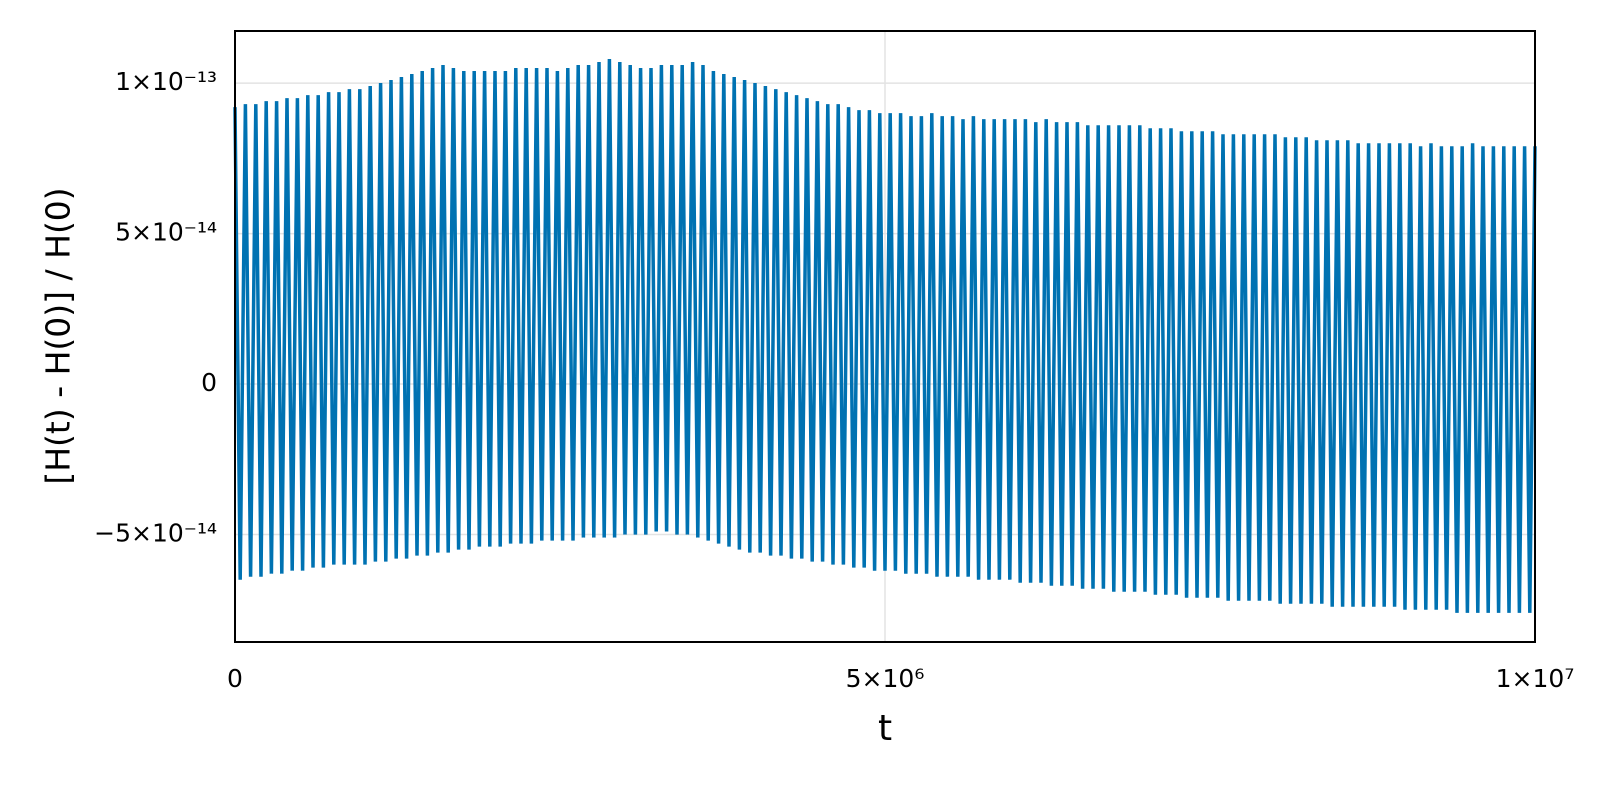 The image size is (1600, 800). Describe the element at coordinates (885, 728) in the screenshot. I see `x-axis-label: t` at that location.